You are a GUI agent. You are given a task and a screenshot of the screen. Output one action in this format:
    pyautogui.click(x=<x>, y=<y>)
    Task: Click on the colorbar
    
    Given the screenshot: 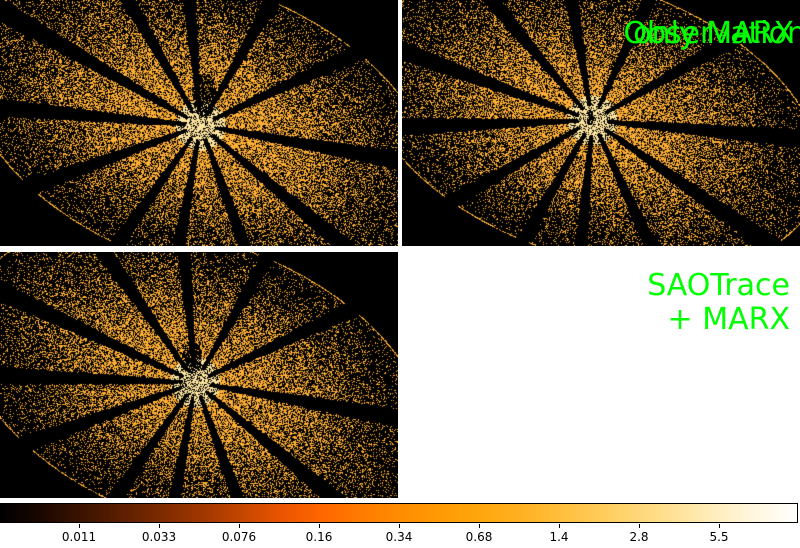 What is the action you would take?
    pyautogui.click(x=399, y=513)
    